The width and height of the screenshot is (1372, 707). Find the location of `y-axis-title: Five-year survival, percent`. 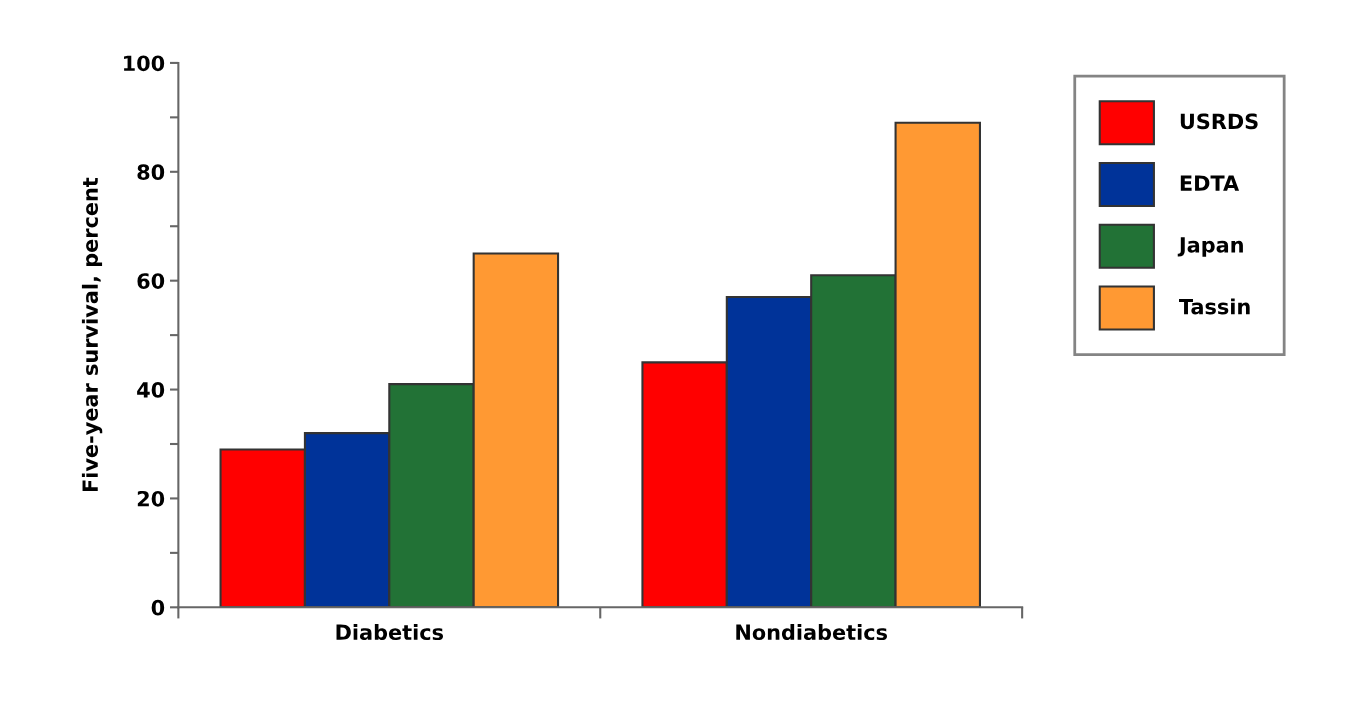

y-axis-title: Five-year survival, percent is located at coordinates (92, 334).